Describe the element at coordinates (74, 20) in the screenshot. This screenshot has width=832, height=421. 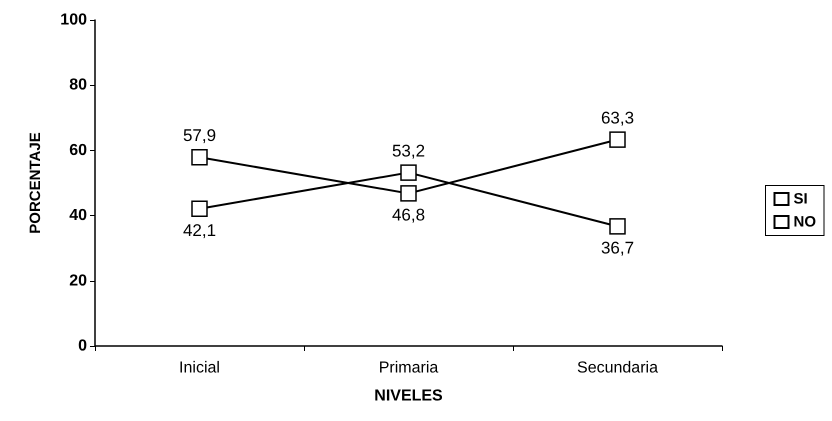
I see `y-tick-label: 100` at that location.